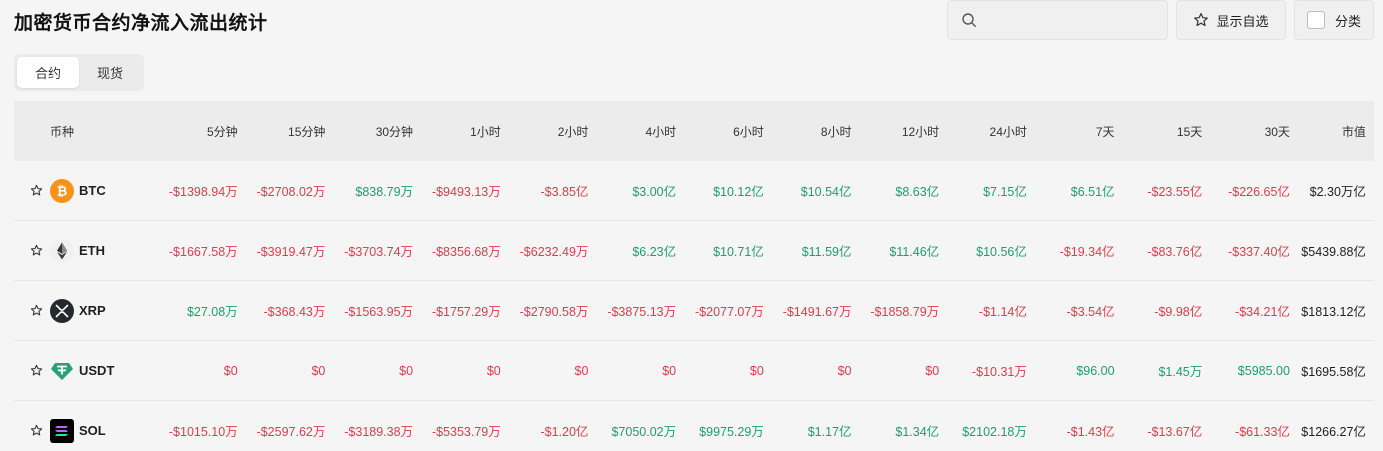  I want to click on flow-value: -$1667.58万, so click(203, 252).